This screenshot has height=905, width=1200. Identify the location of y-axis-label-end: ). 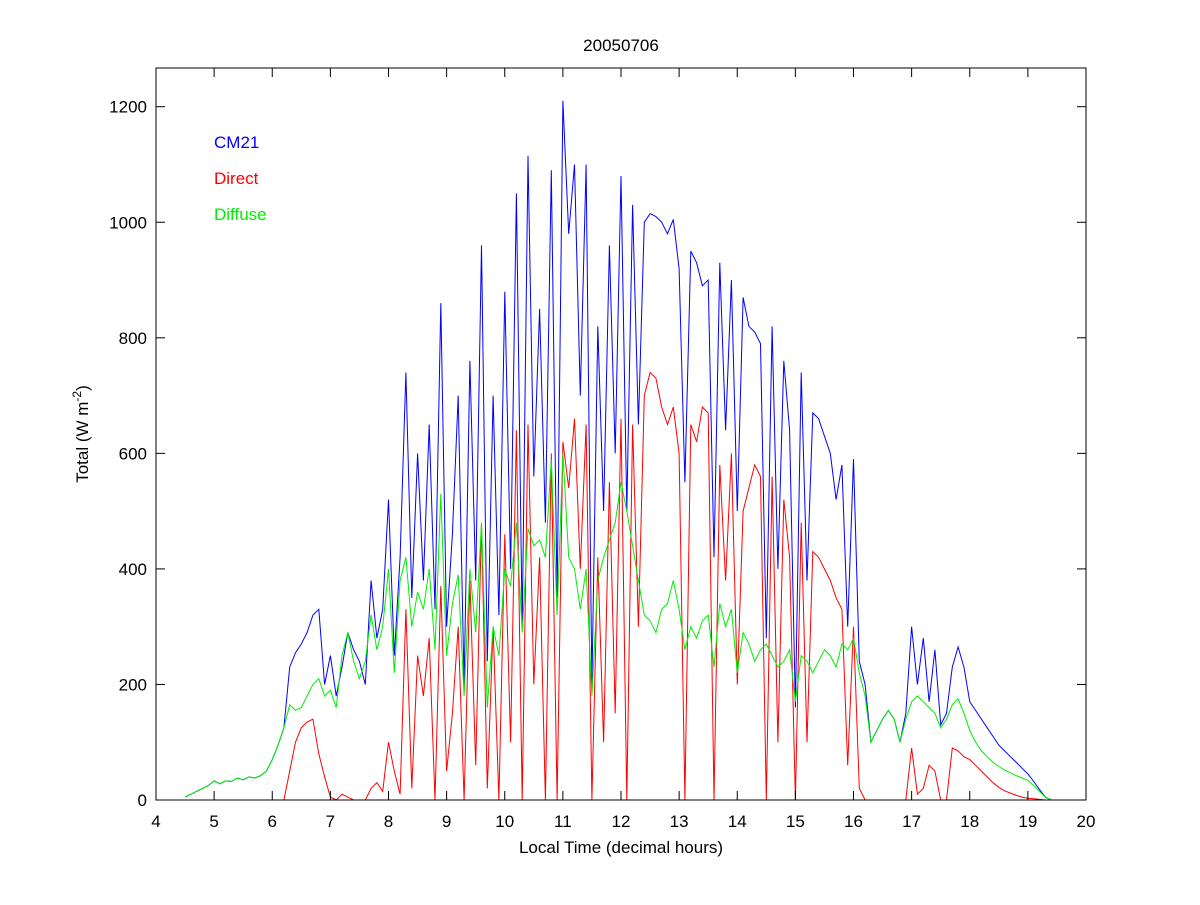
(82, 388).